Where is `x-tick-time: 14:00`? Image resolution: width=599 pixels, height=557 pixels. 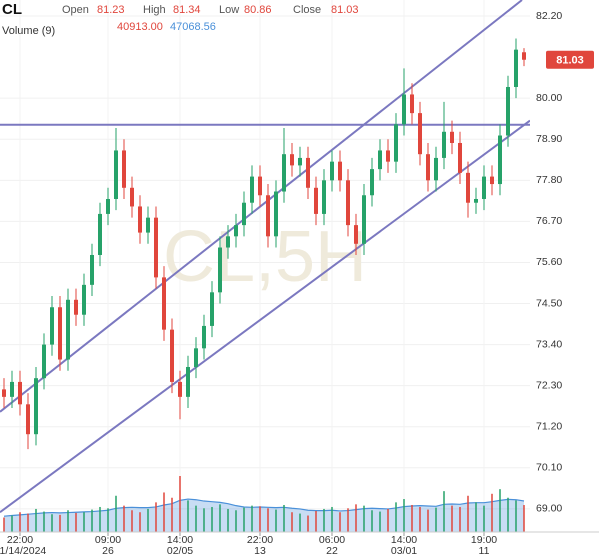 x-tick-time: 14:00 is located at coordinates (404, 540).